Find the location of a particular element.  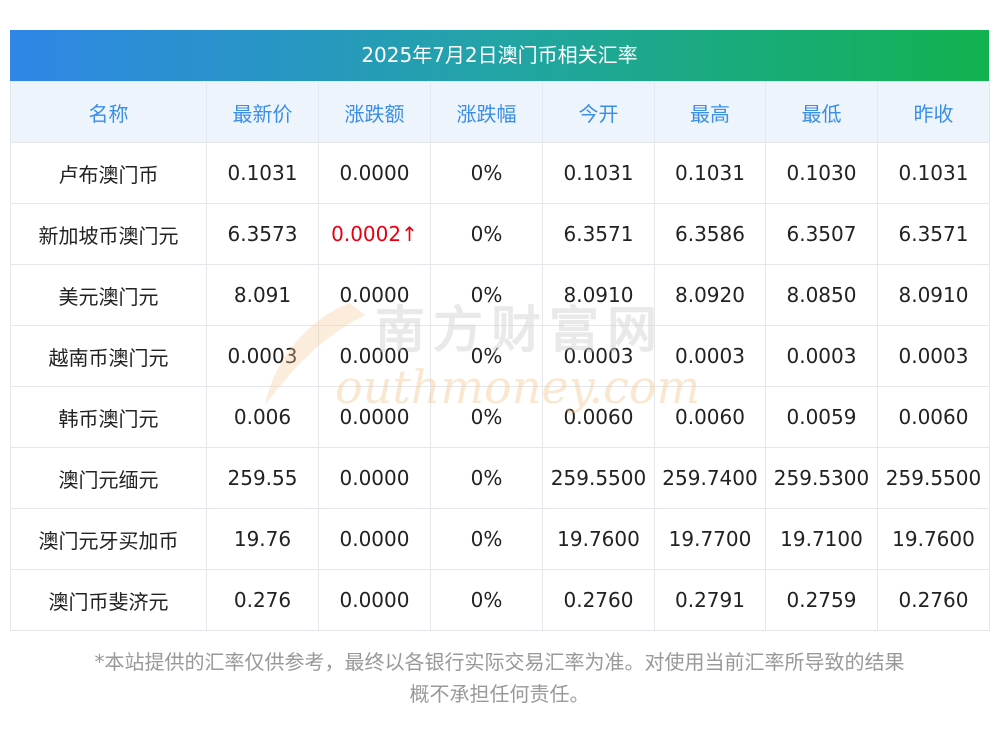

cell-low: 0.1030 is located at coordinates (821, 173).